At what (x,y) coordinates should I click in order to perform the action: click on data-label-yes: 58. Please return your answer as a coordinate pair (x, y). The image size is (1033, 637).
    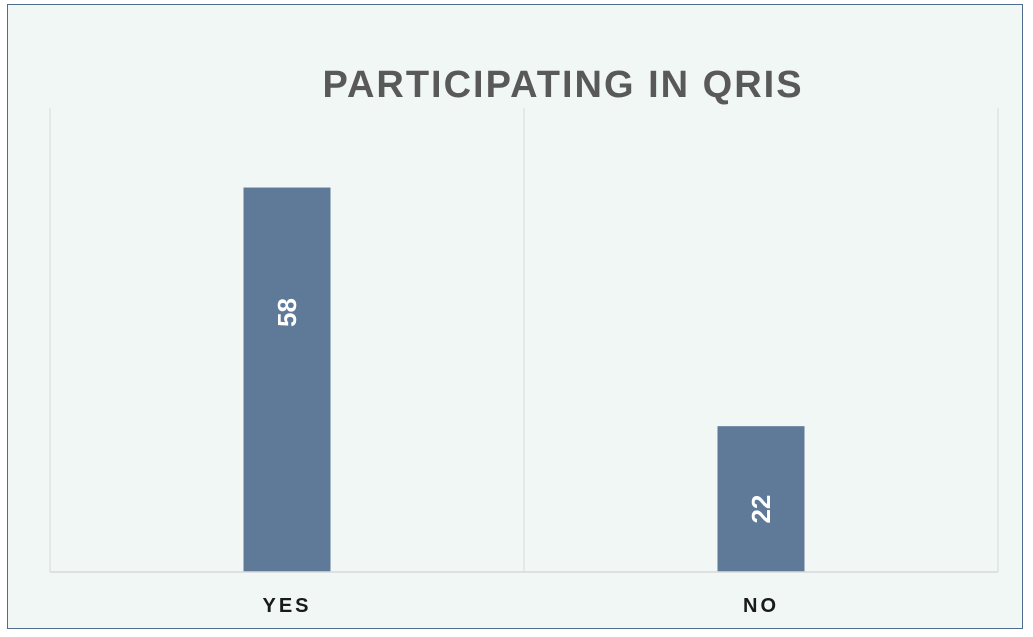
    Looking at the image, I should click on (287, 312).